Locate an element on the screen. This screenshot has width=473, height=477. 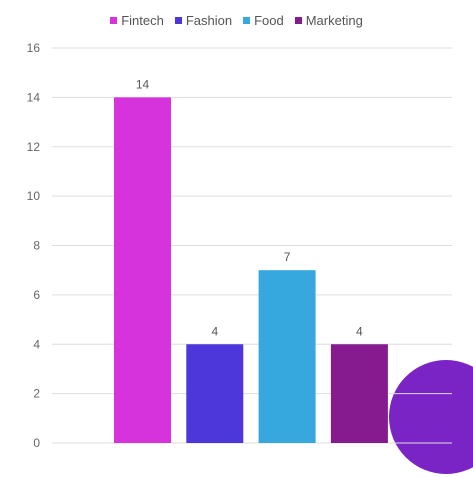
data-label-fintech: 14 is located at coordinates (143, 84).